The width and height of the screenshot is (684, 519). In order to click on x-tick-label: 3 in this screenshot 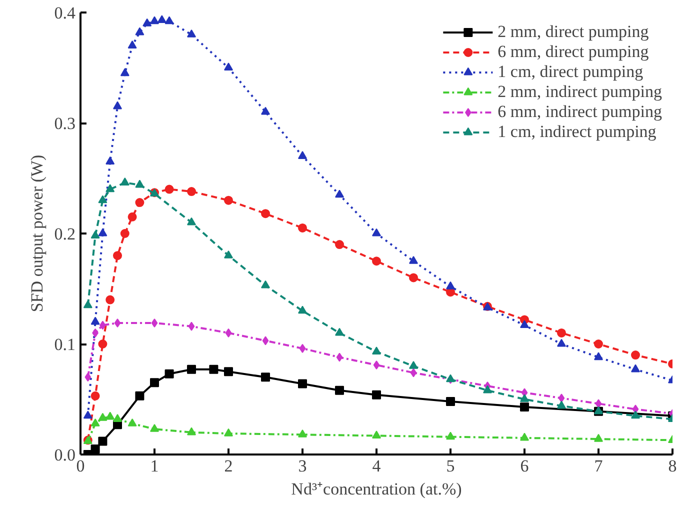, I will do `click(302, 466)`.